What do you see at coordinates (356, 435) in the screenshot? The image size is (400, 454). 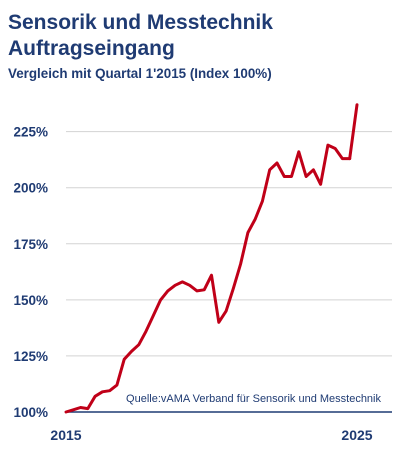 I see `x-tick-label: 2025` at bounding box center [356, 435].